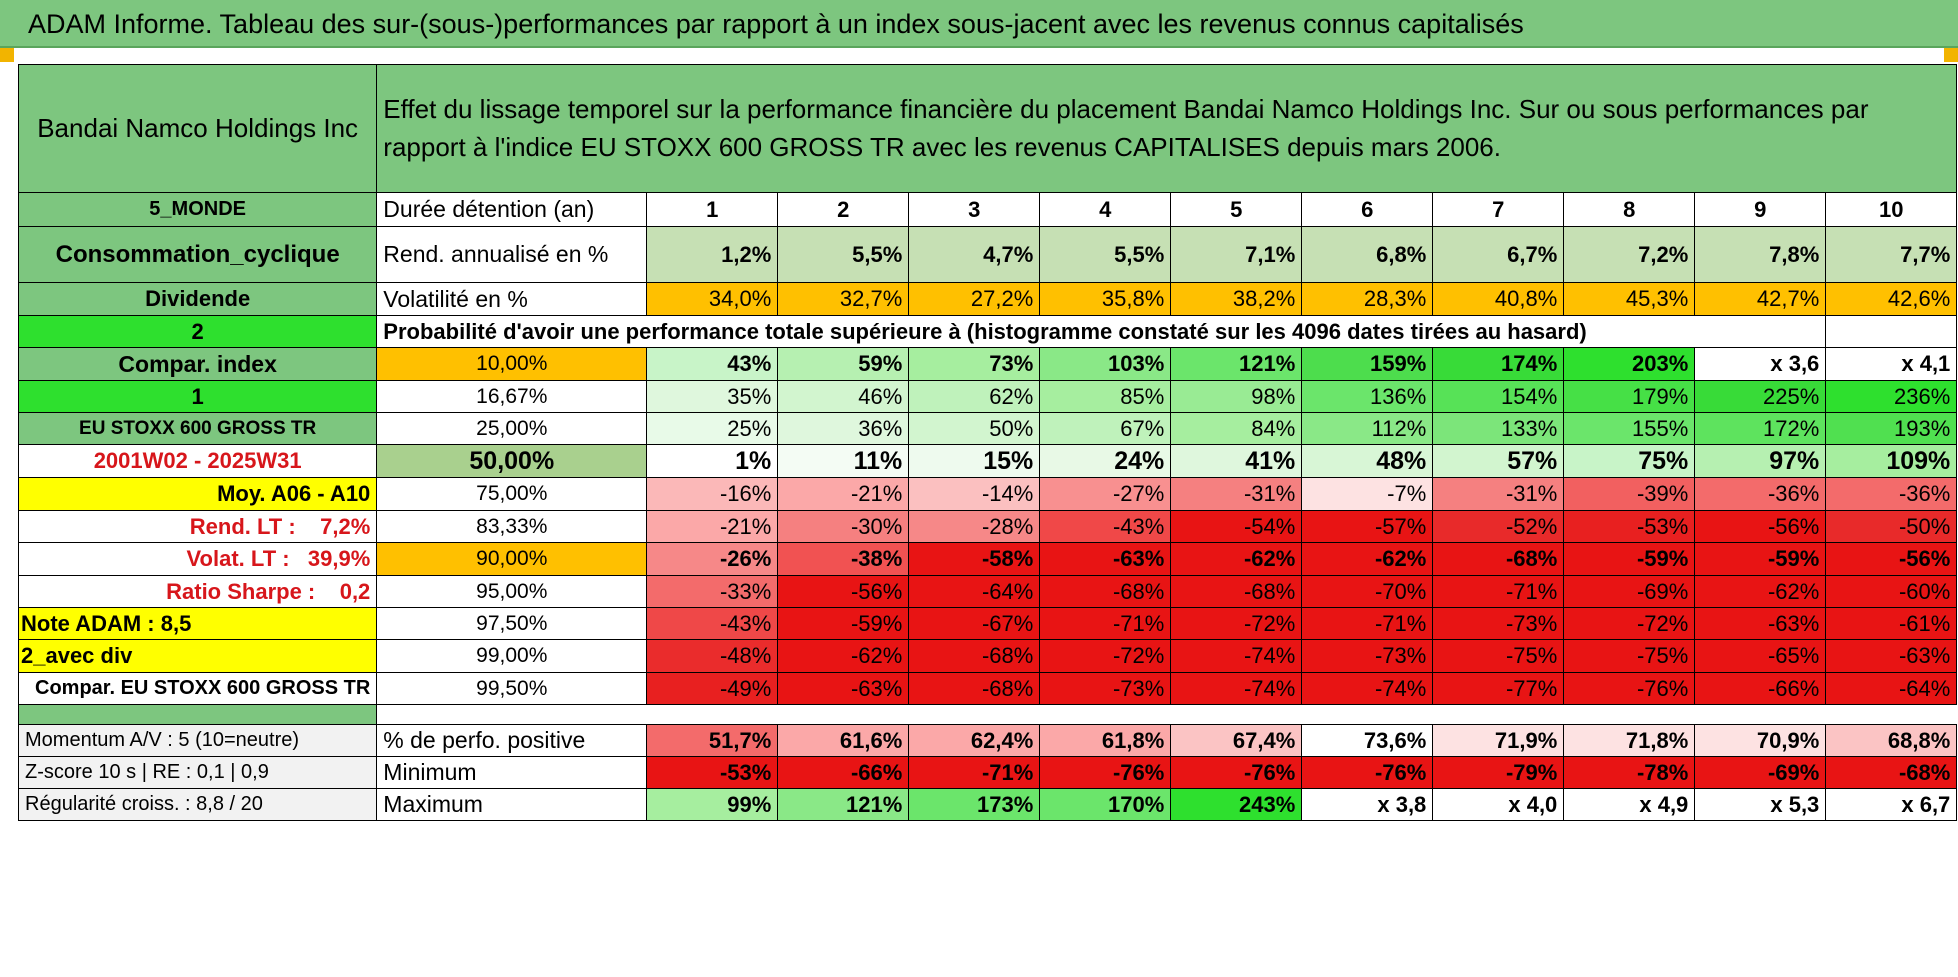 This screenshot has width=1958, height=977. I want to click on percentile-value: -58%, so click(974, 559).